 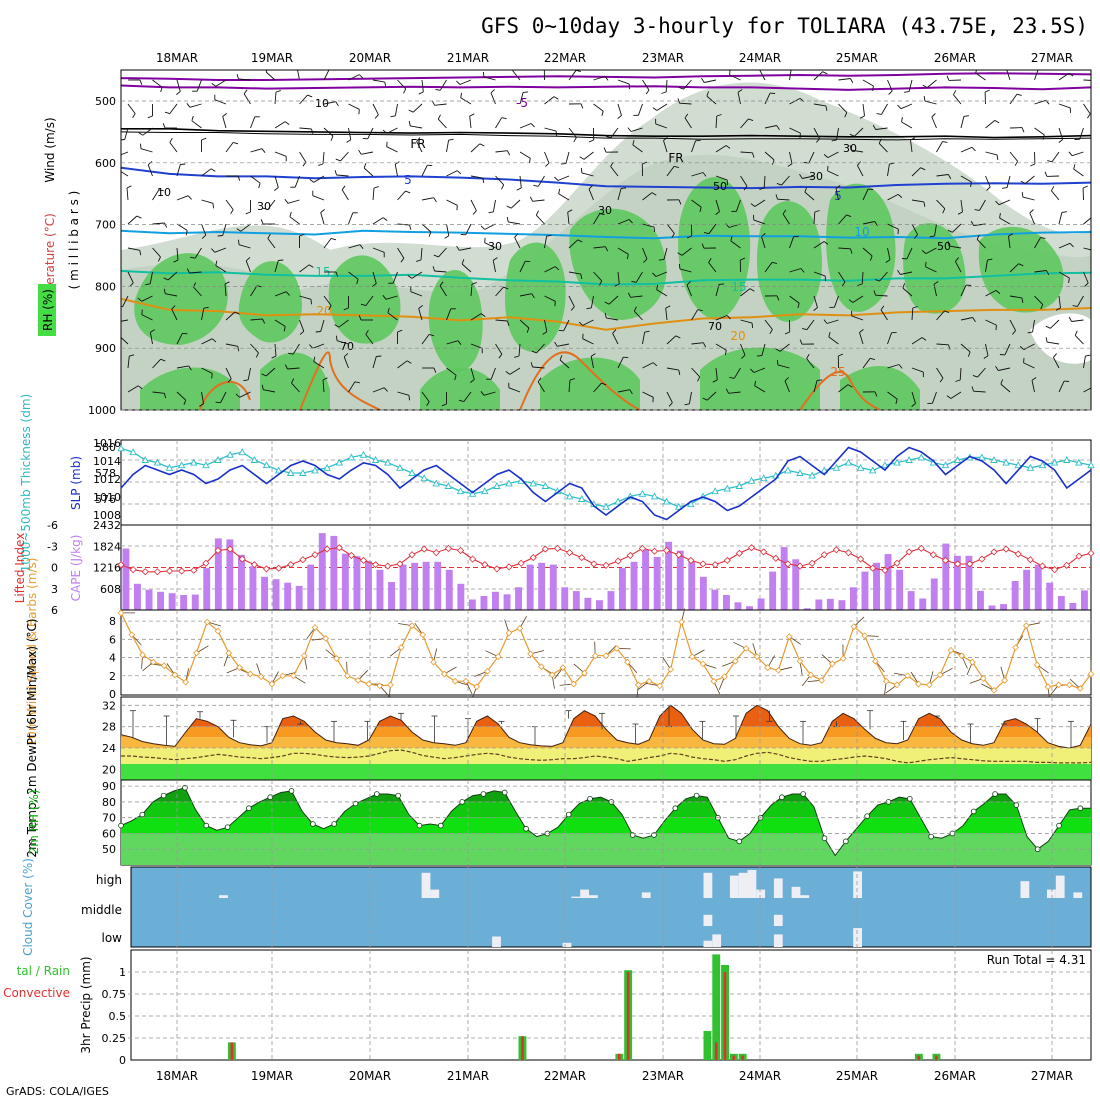 I want to click on rh-contour-label: 50, so click(x=720, y=186).